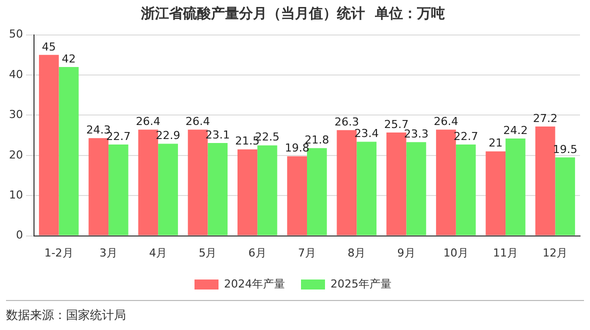 The width and height of the screenshot is (590, 330). I want to click on data-label: 24.2, so click(515, 130).